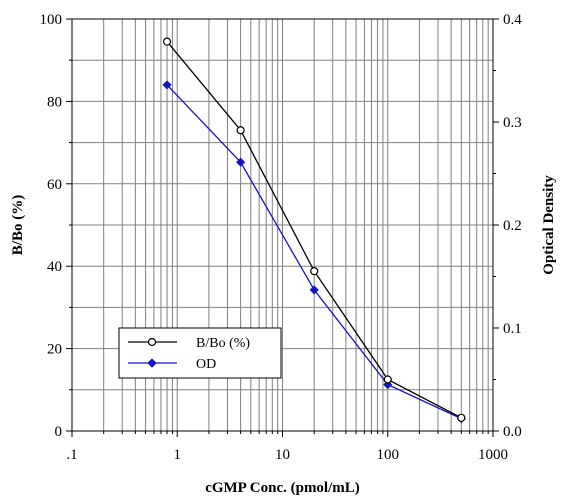 This screenshot has width=563, height=496. Describe the element at coordinates (54, 185) in the screenshot. I see `y-tick-label: 60` at that location.